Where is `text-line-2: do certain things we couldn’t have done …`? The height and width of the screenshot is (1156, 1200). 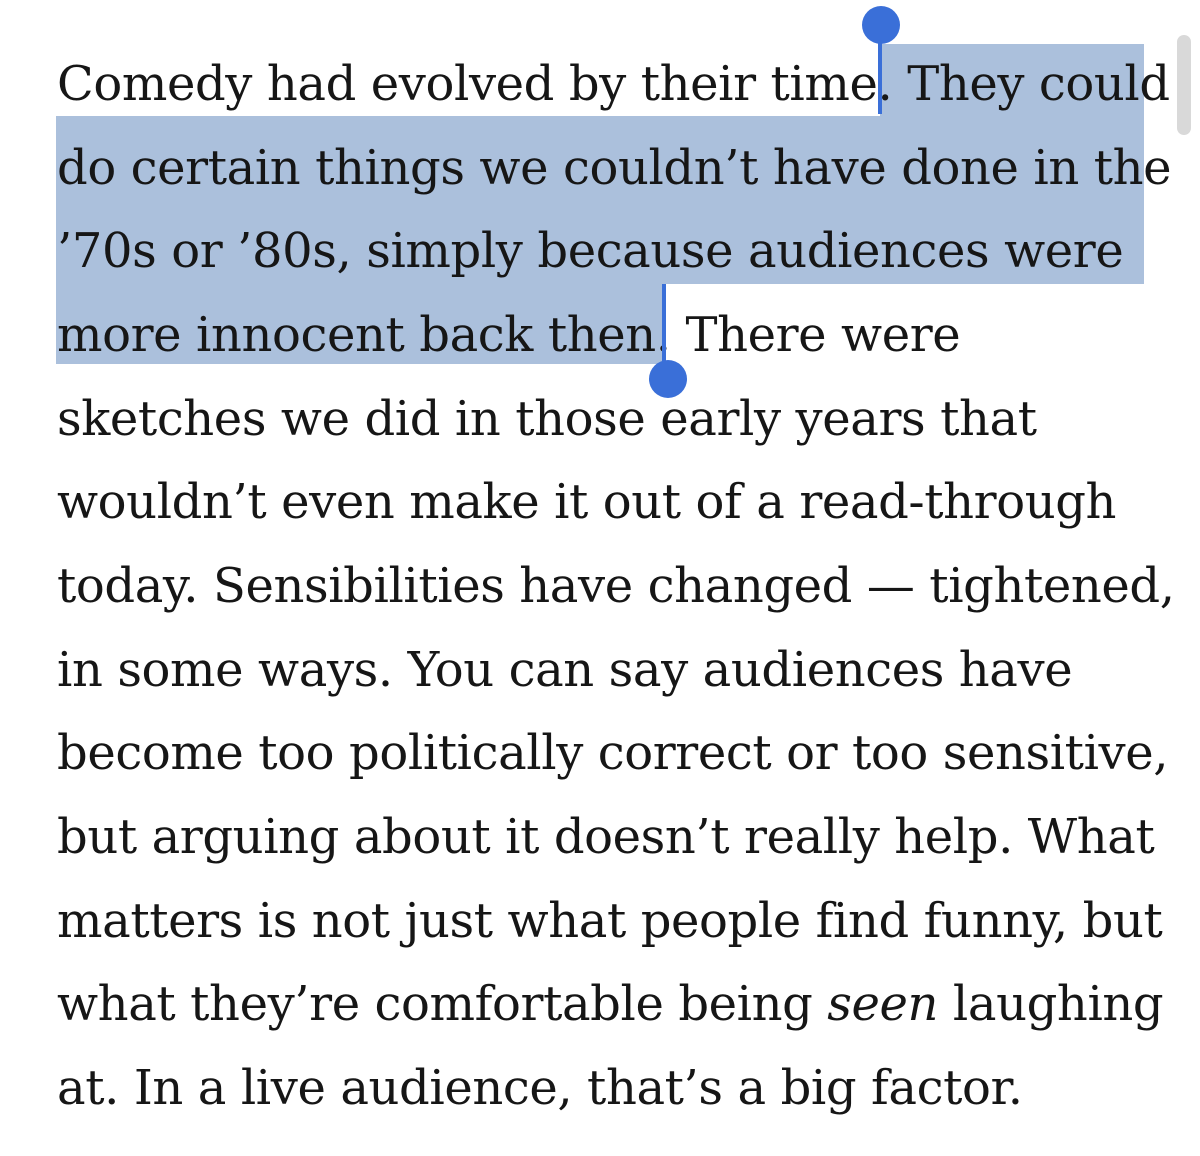
text-line-2: do certain things we couldn’t have done … is located at coordinates (614, 168).